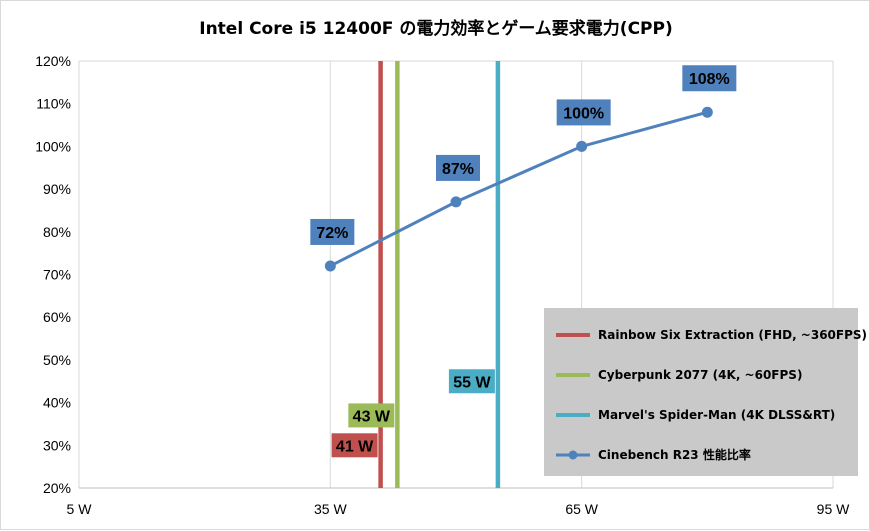  What do you see at coordinates (716, 415) in the screenshot?
I see `legend-label: Marvel's Spider-Man (4K DLSS&RT)` at bounding box center [716, 415].